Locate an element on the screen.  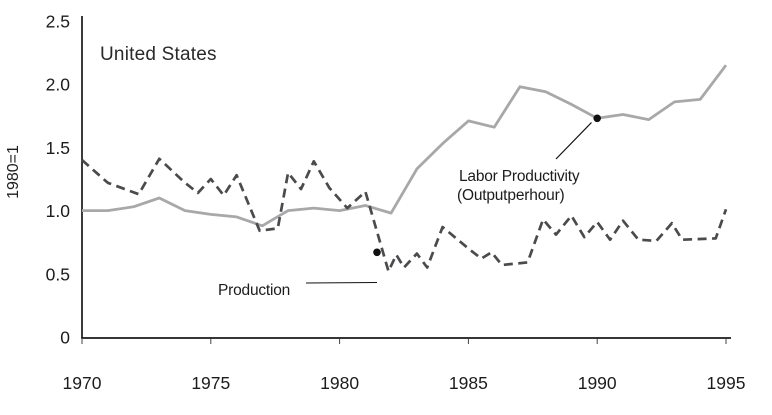
x-axis-tick-label: 1995 is located at coordinates (726, 383).